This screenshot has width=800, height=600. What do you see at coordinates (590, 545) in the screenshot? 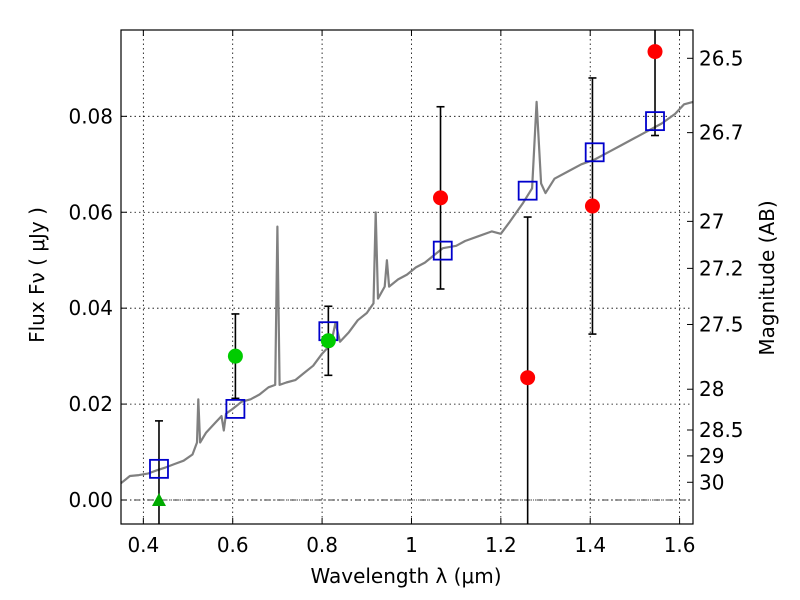
I see `x-tick-label: 1.4` at bounding box center [590, 545].